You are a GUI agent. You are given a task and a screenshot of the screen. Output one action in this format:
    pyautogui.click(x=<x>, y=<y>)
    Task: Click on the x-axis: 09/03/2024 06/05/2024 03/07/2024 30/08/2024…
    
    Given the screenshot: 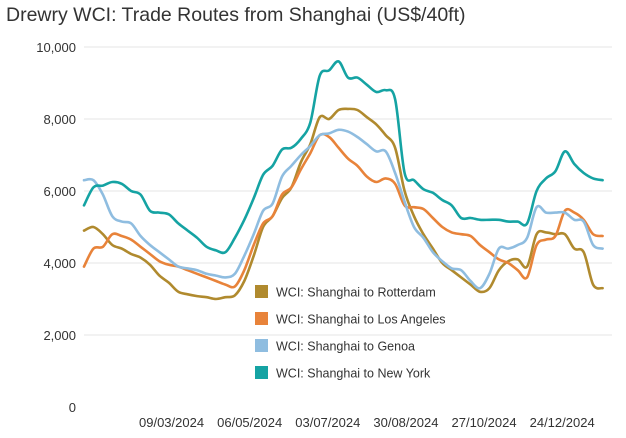 What is the action you would take?
    pyautogui.click(x=367, y=422)
    